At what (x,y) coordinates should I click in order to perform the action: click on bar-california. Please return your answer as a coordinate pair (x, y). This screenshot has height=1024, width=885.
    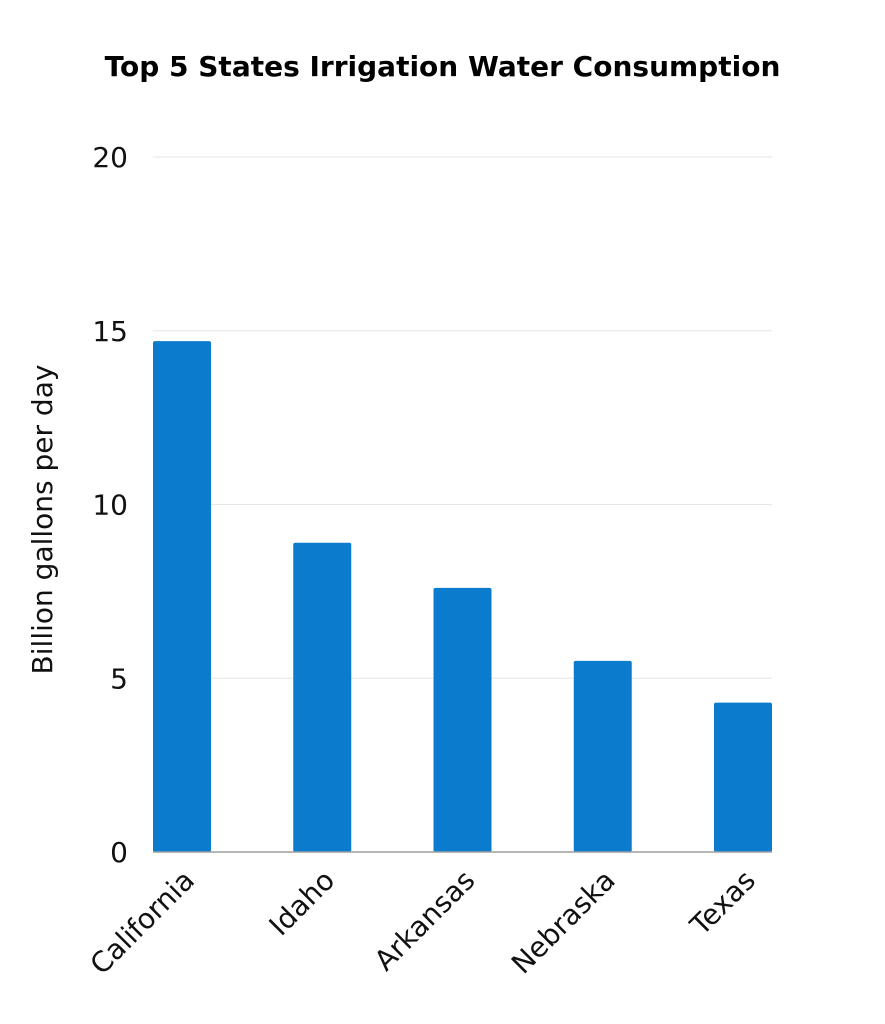
    Looking at the image, I should click on (182, 596).